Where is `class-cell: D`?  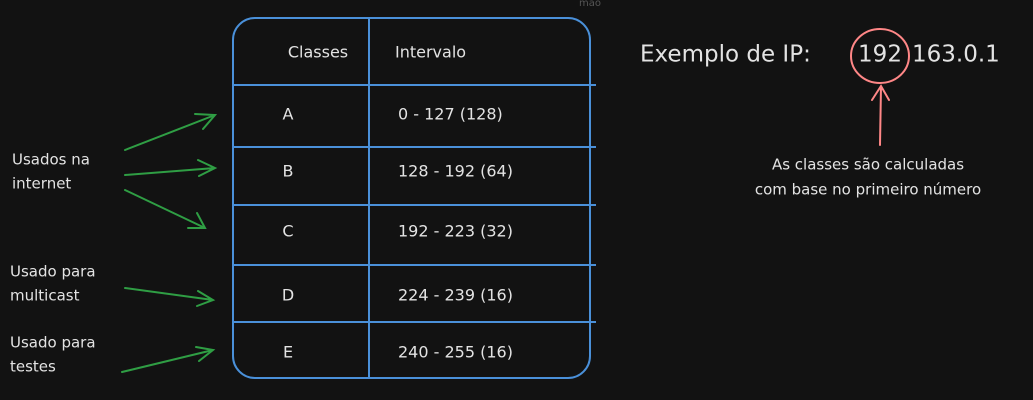
class-cell: D is located at coordinates (288, 295).